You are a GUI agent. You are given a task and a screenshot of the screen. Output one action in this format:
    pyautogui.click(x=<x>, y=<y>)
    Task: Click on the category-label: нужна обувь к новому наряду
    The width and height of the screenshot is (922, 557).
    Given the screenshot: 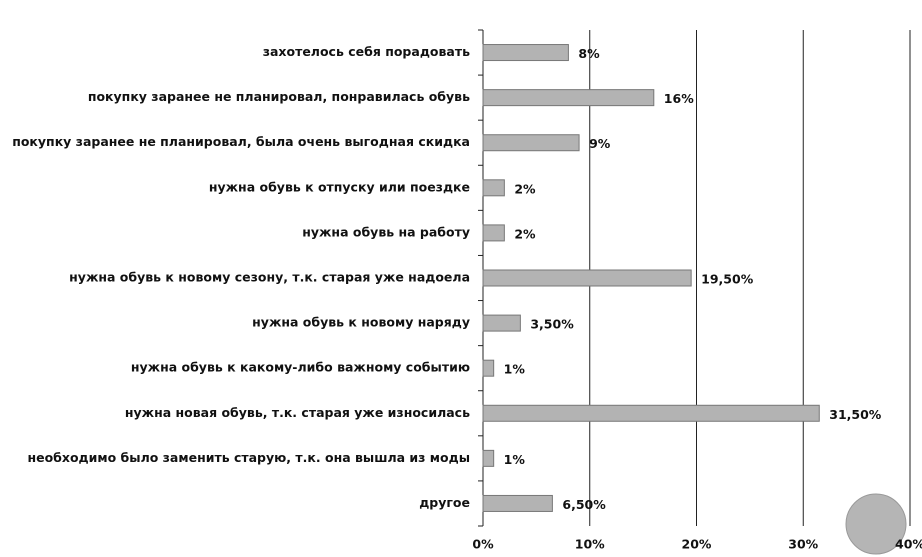 What is the action you would take?
    pyautogui.click(x=361, y=322)
    